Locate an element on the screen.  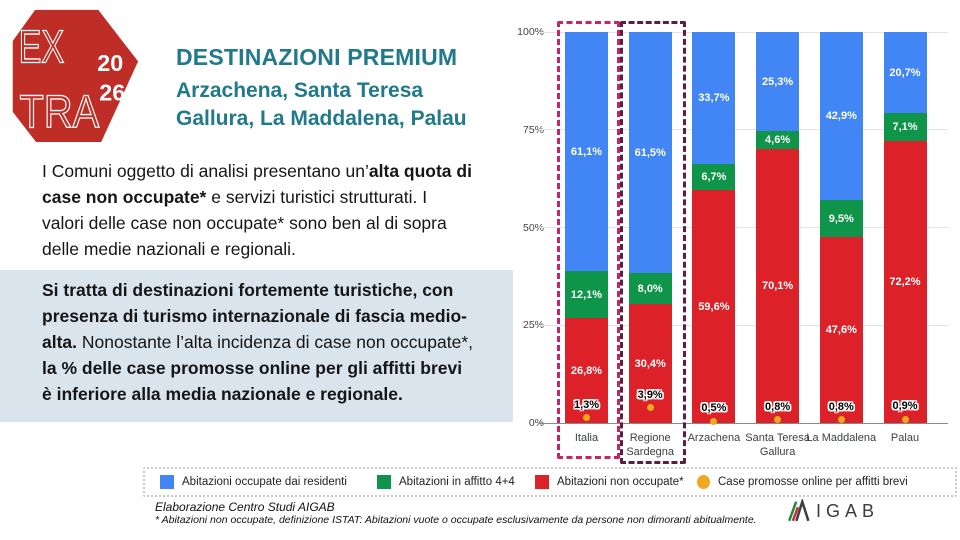
bar-value-label: 25,3% is located at coordinates (777, 81).